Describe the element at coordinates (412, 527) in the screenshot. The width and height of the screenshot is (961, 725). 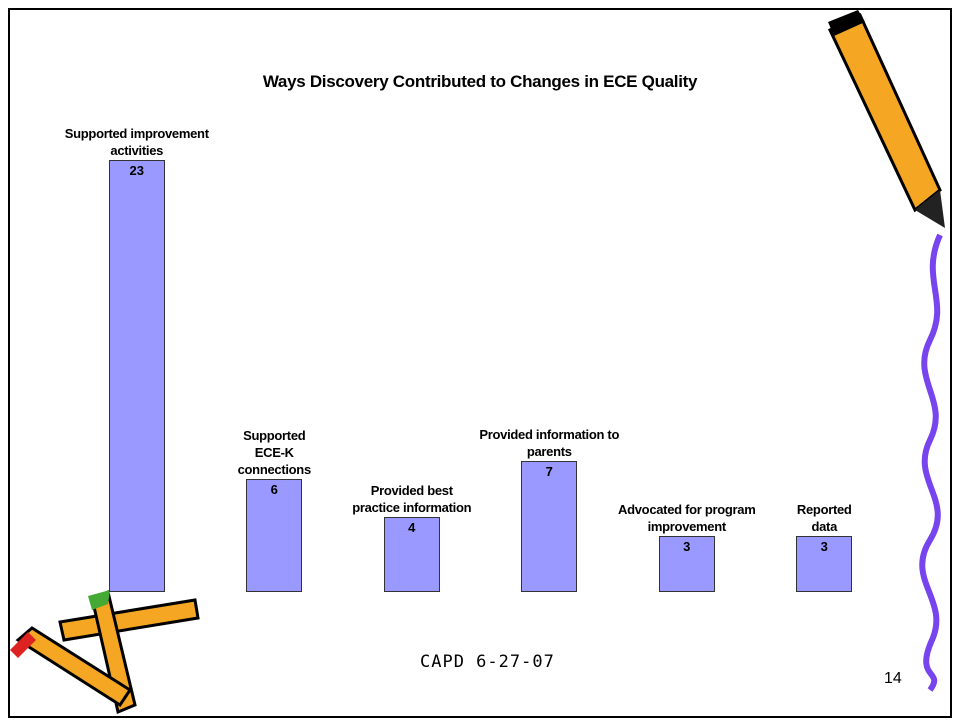
I see `value-label: 4` at that location.